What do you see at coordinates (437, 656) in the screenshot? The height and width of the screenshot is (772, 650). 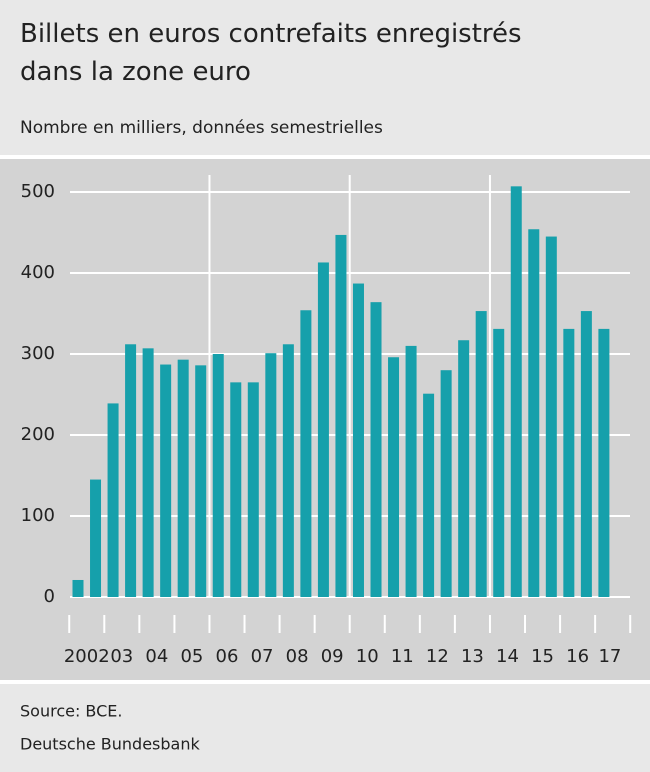 I see `x-tick-label: 12` at bounding box center [437, 656].